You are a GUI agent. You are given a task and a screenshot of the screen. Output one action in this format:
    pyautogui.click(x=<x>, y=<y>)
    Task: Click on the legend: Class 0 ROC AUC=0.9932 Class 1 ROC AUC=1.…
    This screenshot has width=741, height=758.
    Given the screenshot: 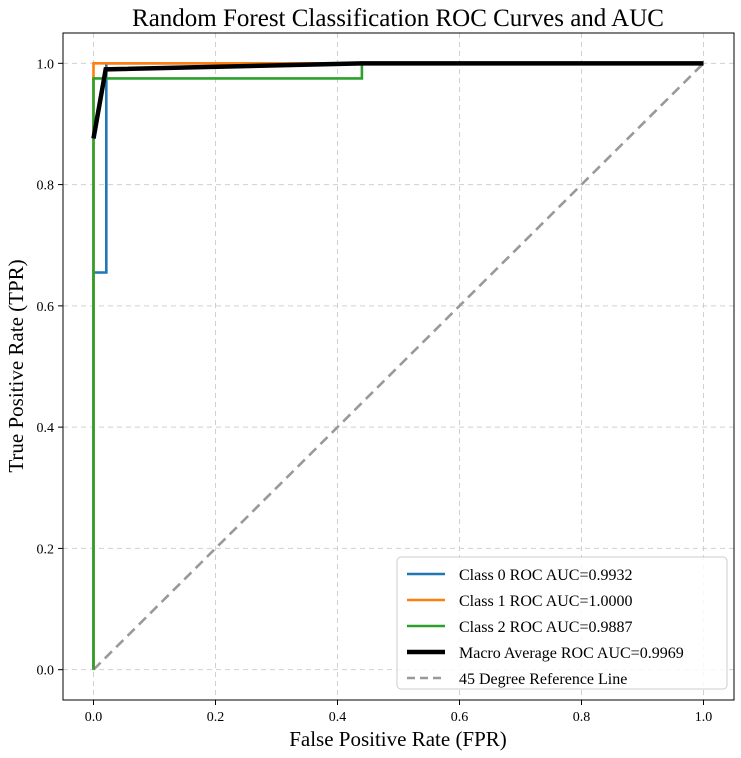 What is the action you would take?
    pyautogui.click(x=562, y=623)
    